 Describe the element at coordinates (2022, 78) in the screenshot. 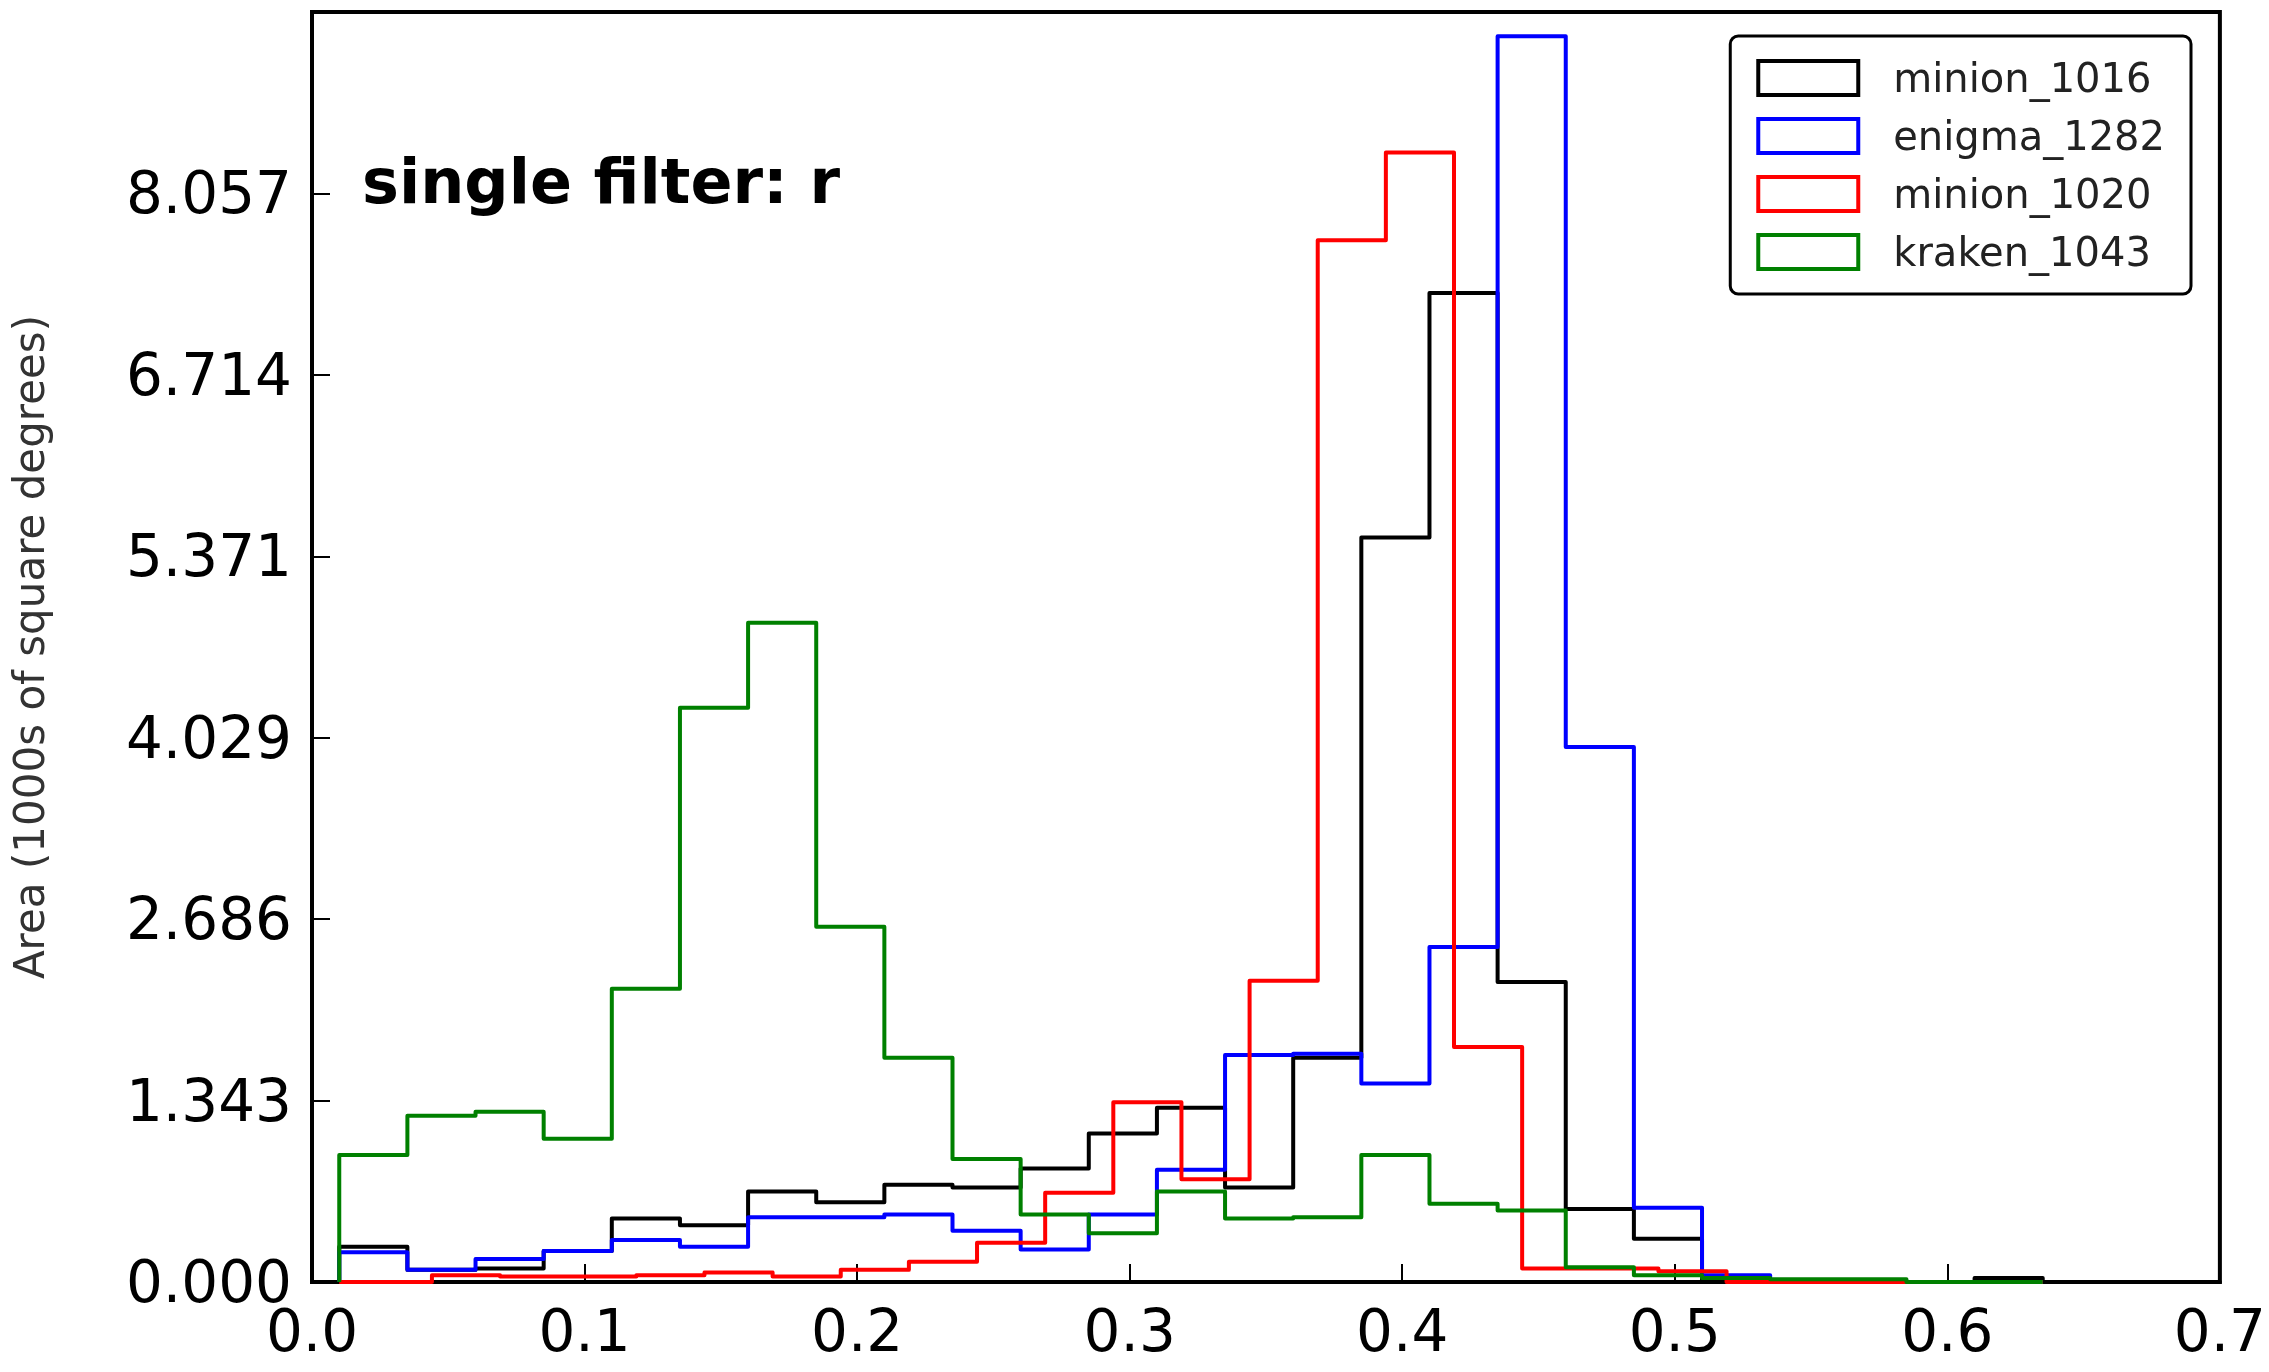

I see `legend-label: minion_1016` at that location.